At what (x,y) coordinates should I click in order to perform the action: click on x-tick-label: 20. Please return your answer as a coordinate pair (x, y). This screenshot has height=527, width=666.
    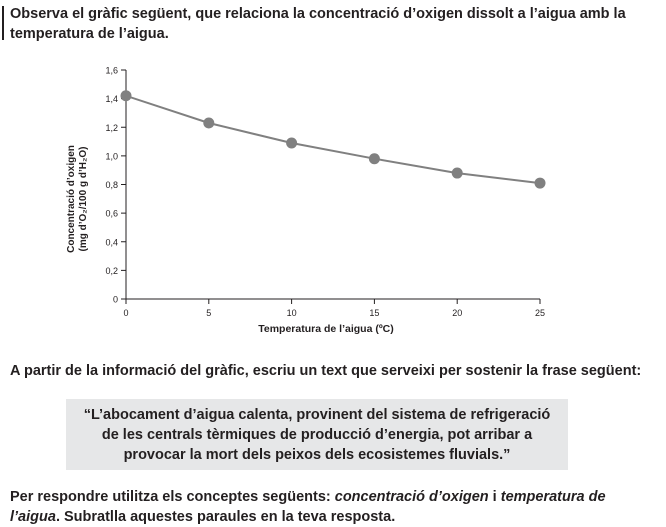
    Looking at the image, I should click on (457, 313).